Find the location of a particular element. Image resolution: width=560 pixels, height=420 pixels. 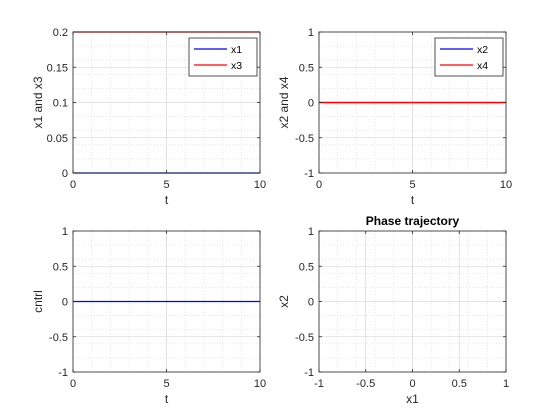

y-axis-label: x2 is located at coordinates (284, 301).